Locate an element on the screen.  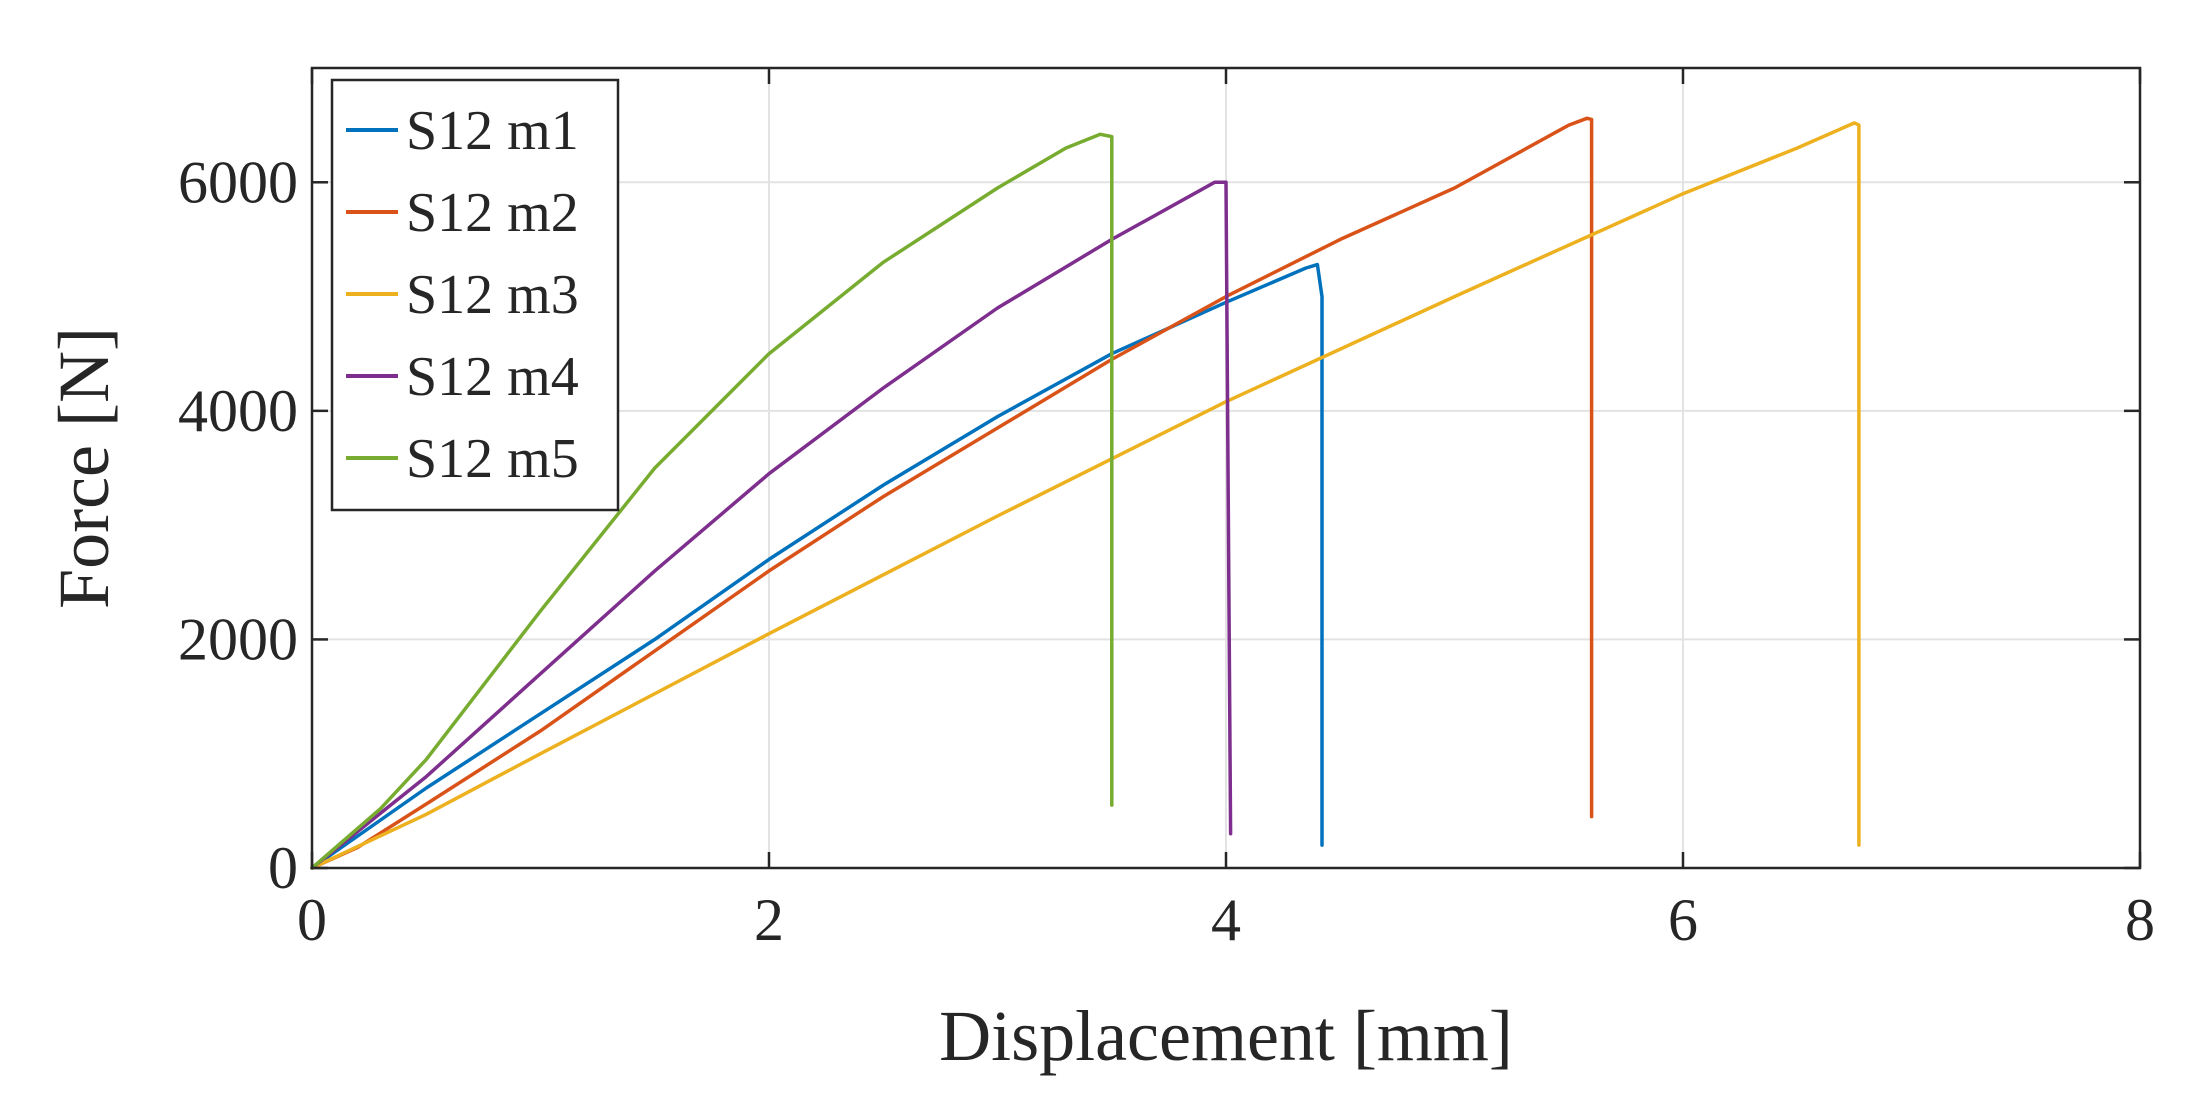
x-tick-label: 2 is located at coordinates (769, 920).